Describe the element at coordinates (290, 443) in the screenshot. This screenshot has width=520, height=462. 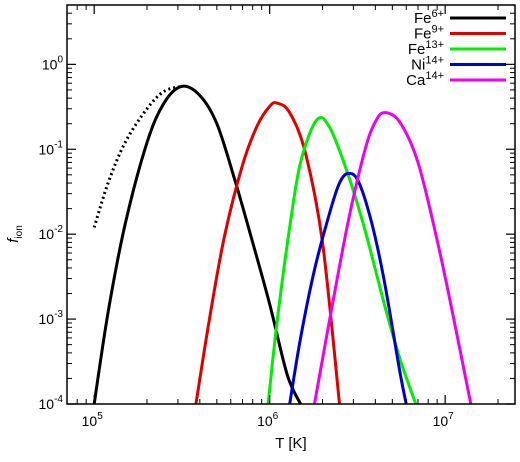
I see `x-axis-title: T [K]` at that location.